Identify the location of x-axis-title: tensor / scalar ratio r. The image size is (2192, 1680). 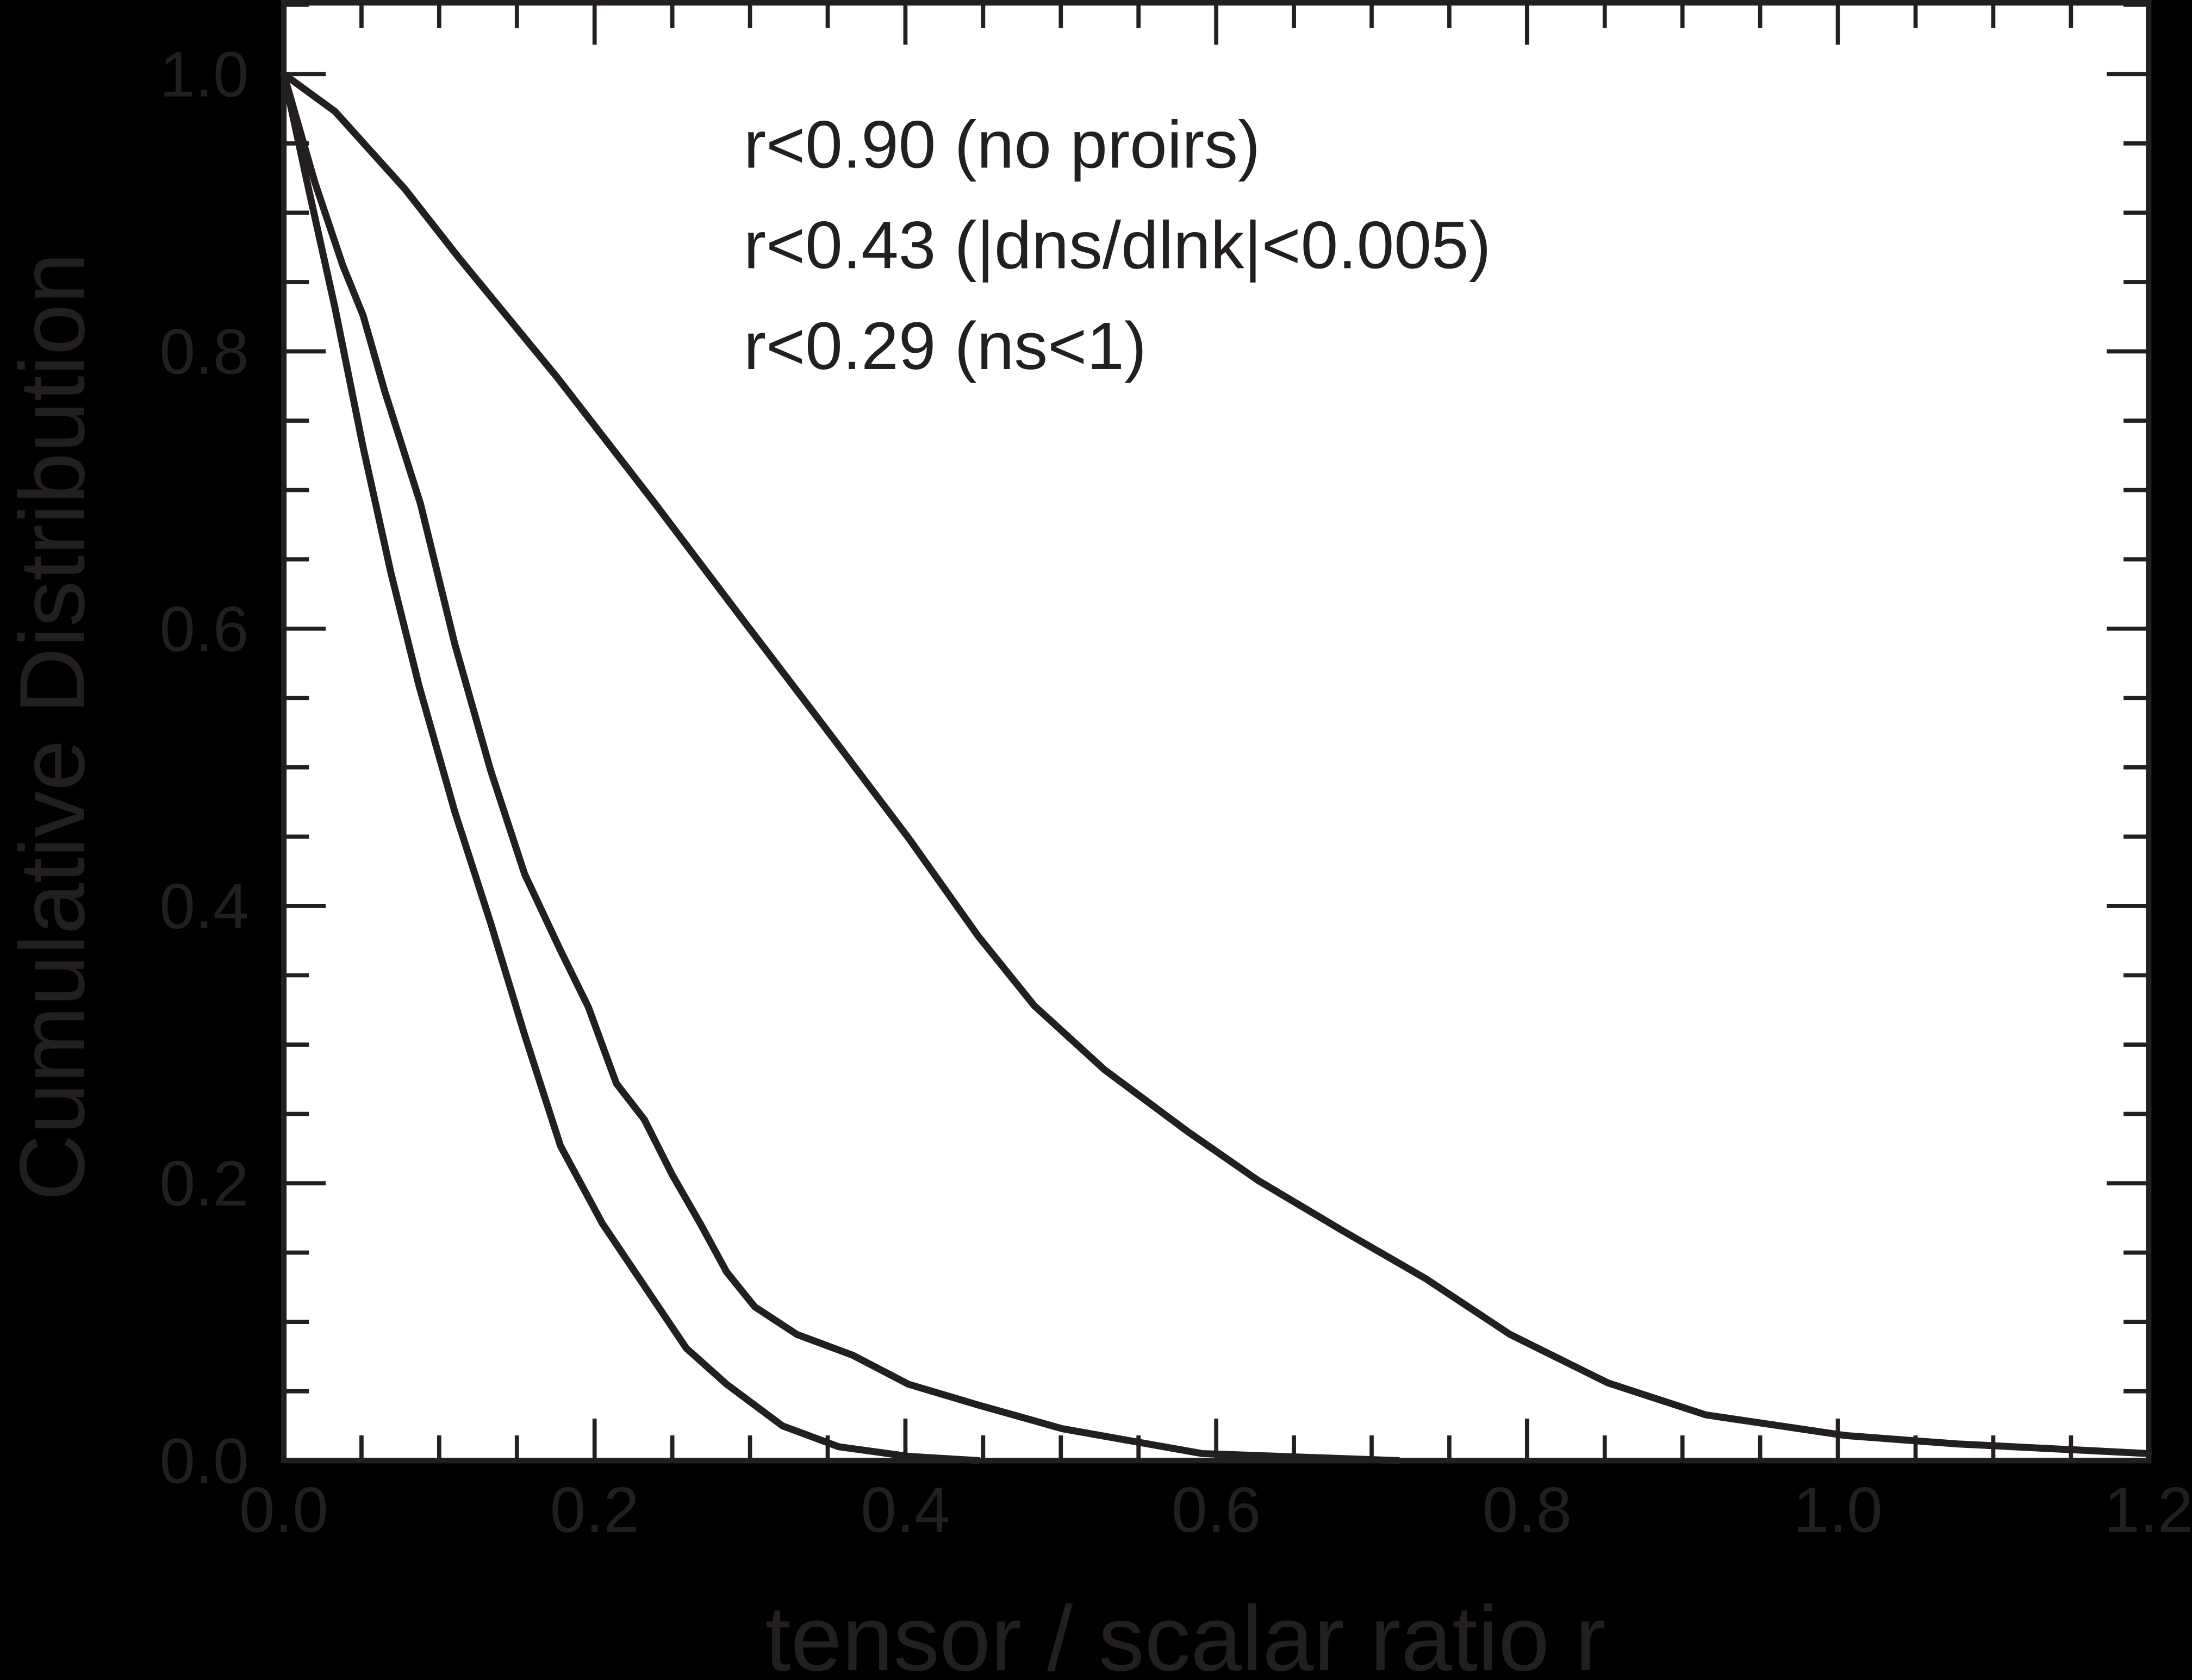
(1185, 1633).